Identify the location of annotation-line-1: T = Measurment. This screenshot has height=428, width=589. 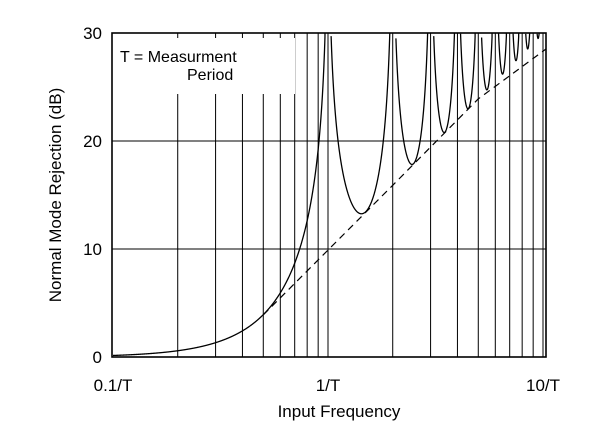
(178, 57).